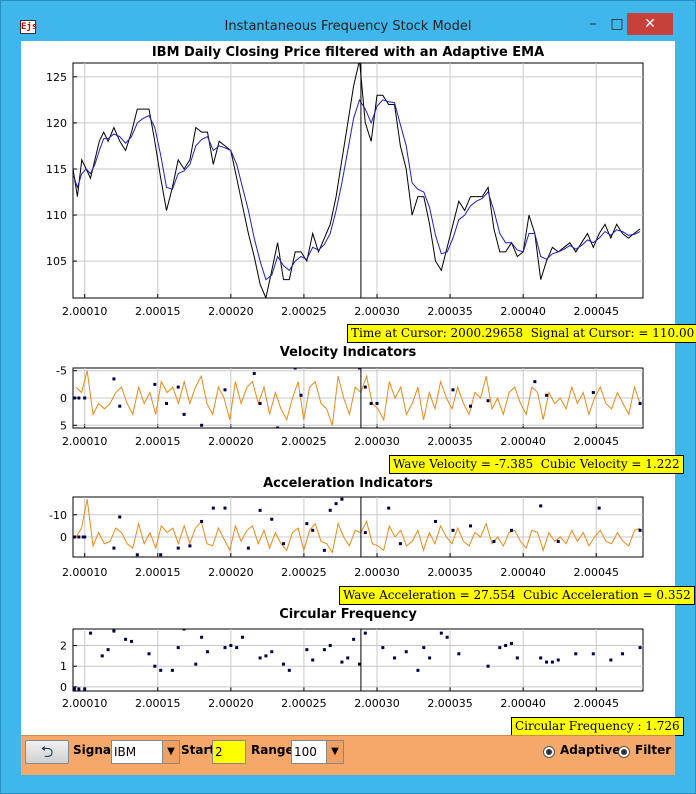 Image resolution: width=696 pixels, height=794 pixels. What do you see at coordinates (450, 441) in the screenshot?
I see `velocity-x-tick-label: 2.00035` at bounding box center [450, 441].